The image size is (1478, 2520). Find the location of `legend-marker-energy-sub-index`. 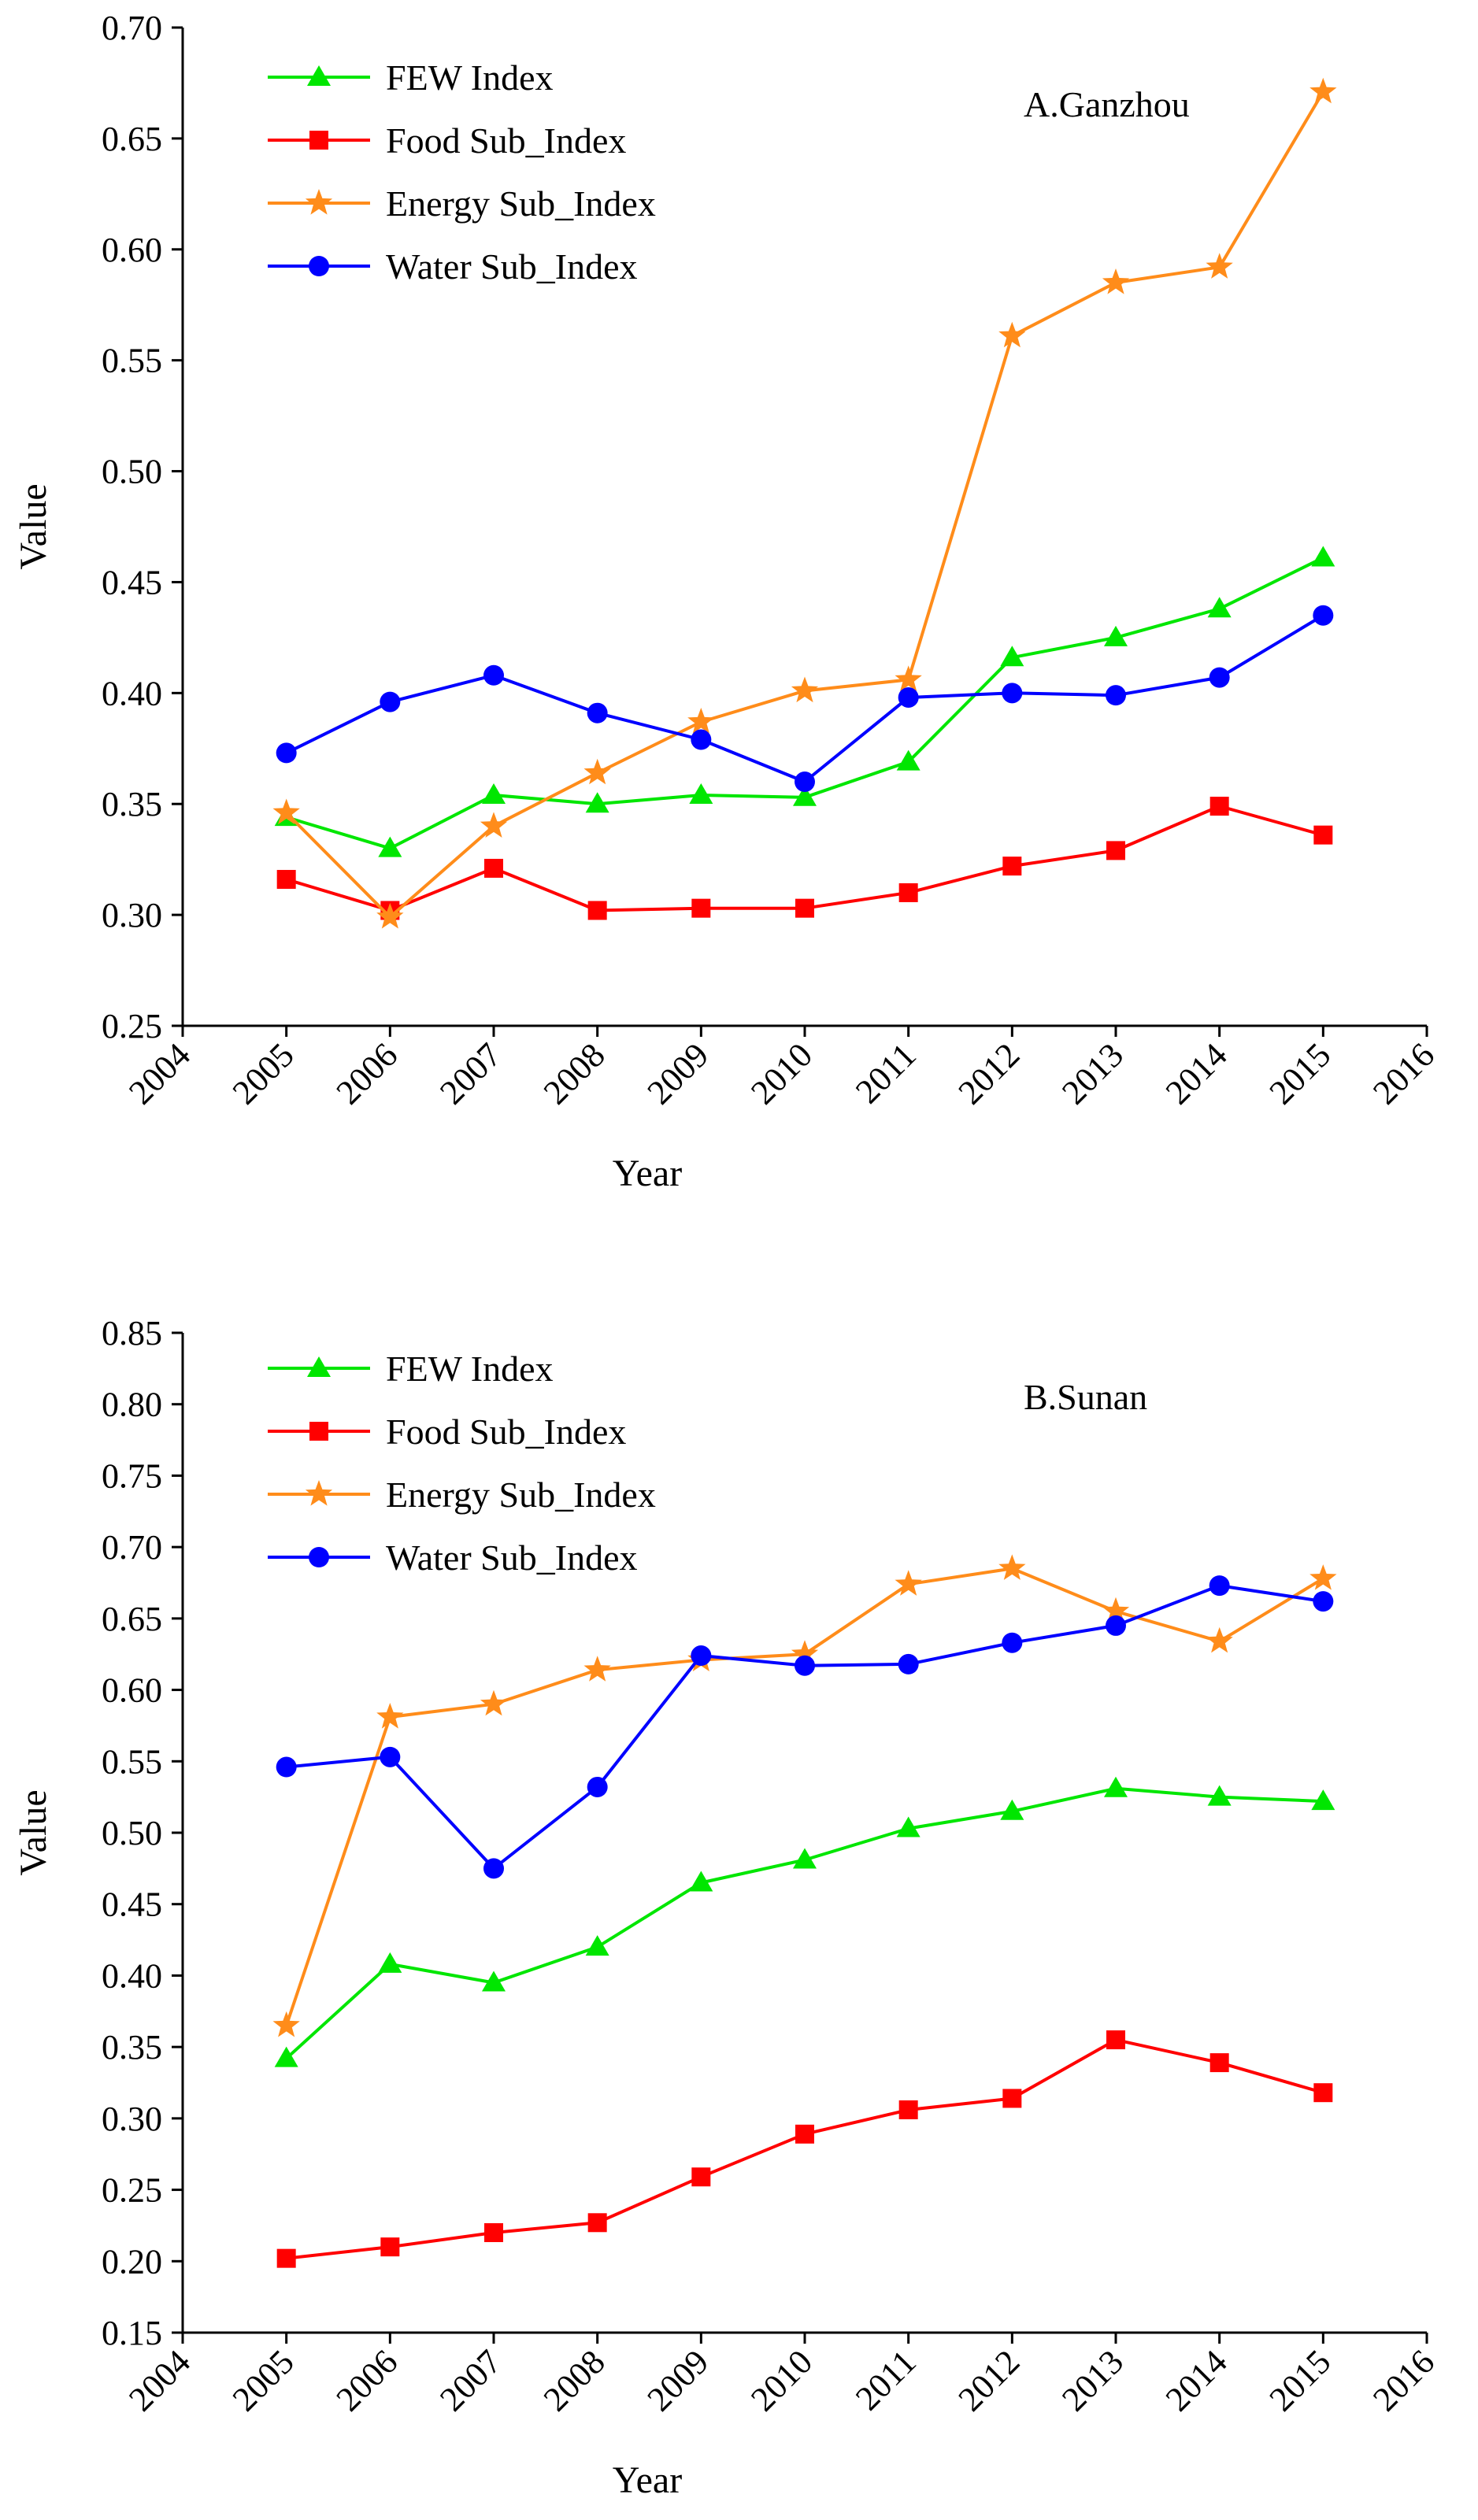

legend-marker-energy-sub-index is located at coordinates (319, 1493).